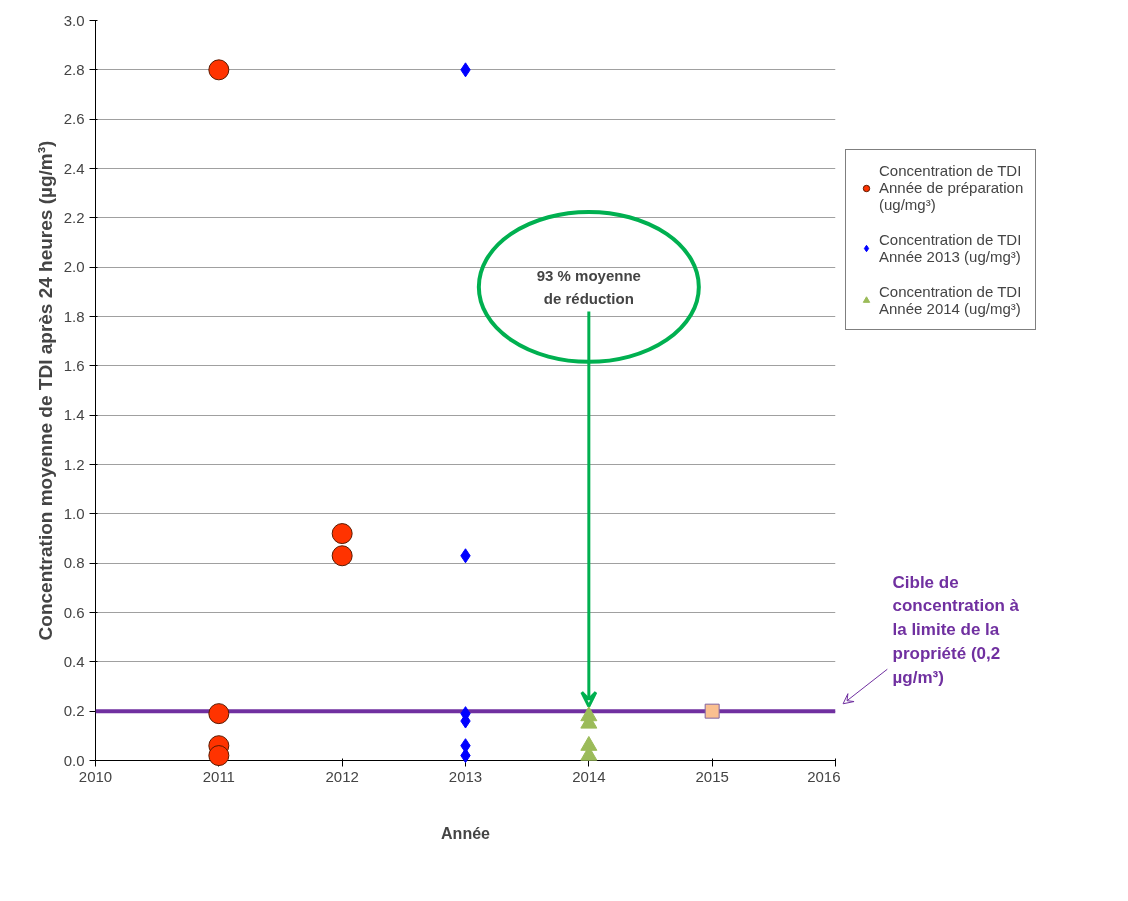 The height and width of the screenshot is (901, 1128). What do you see at coordinates (74, 661) in the screenshot?
I see `y-tick-label: 0.4` at bounding box center [74, 661].